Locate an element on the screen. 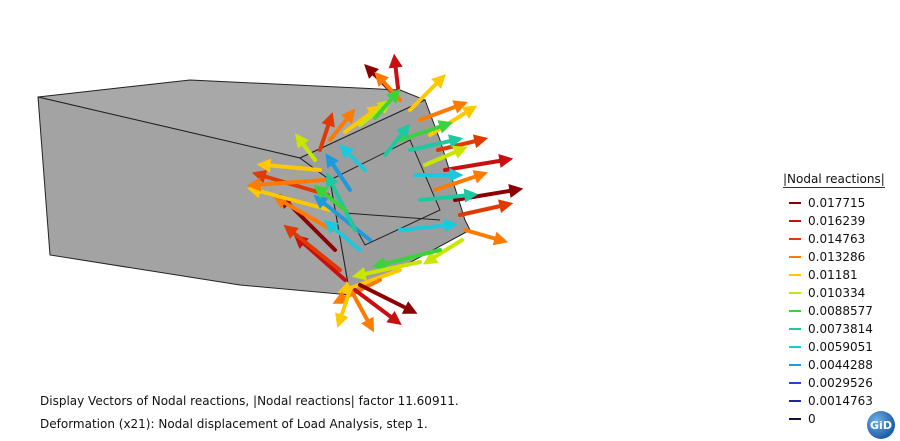  legend-entry: 0.016239 is located at coordinates (838, 221).